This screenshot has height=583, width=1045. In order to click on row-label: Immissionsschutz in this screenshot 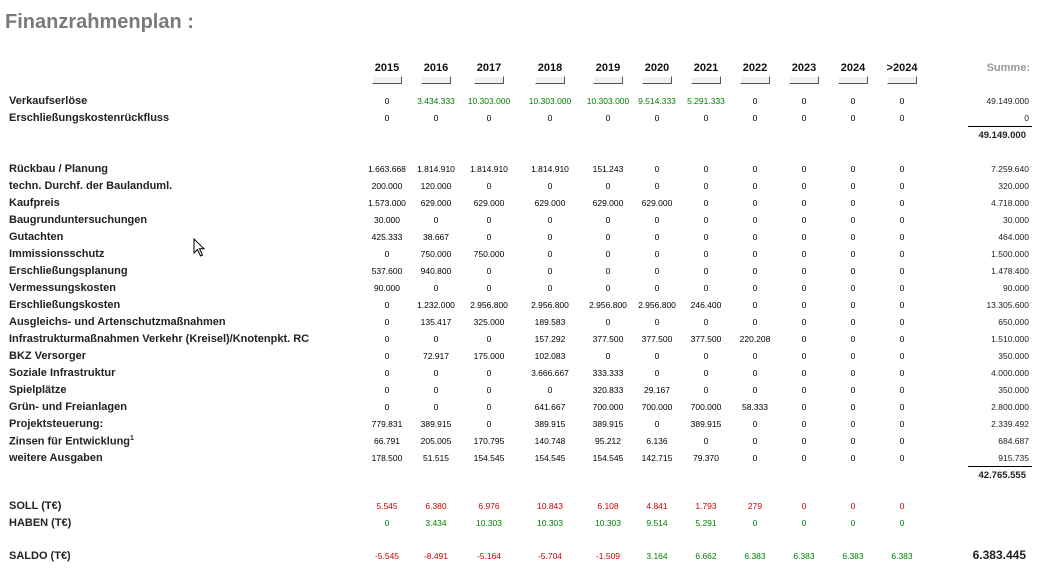, I will do `click(57, 254)`.